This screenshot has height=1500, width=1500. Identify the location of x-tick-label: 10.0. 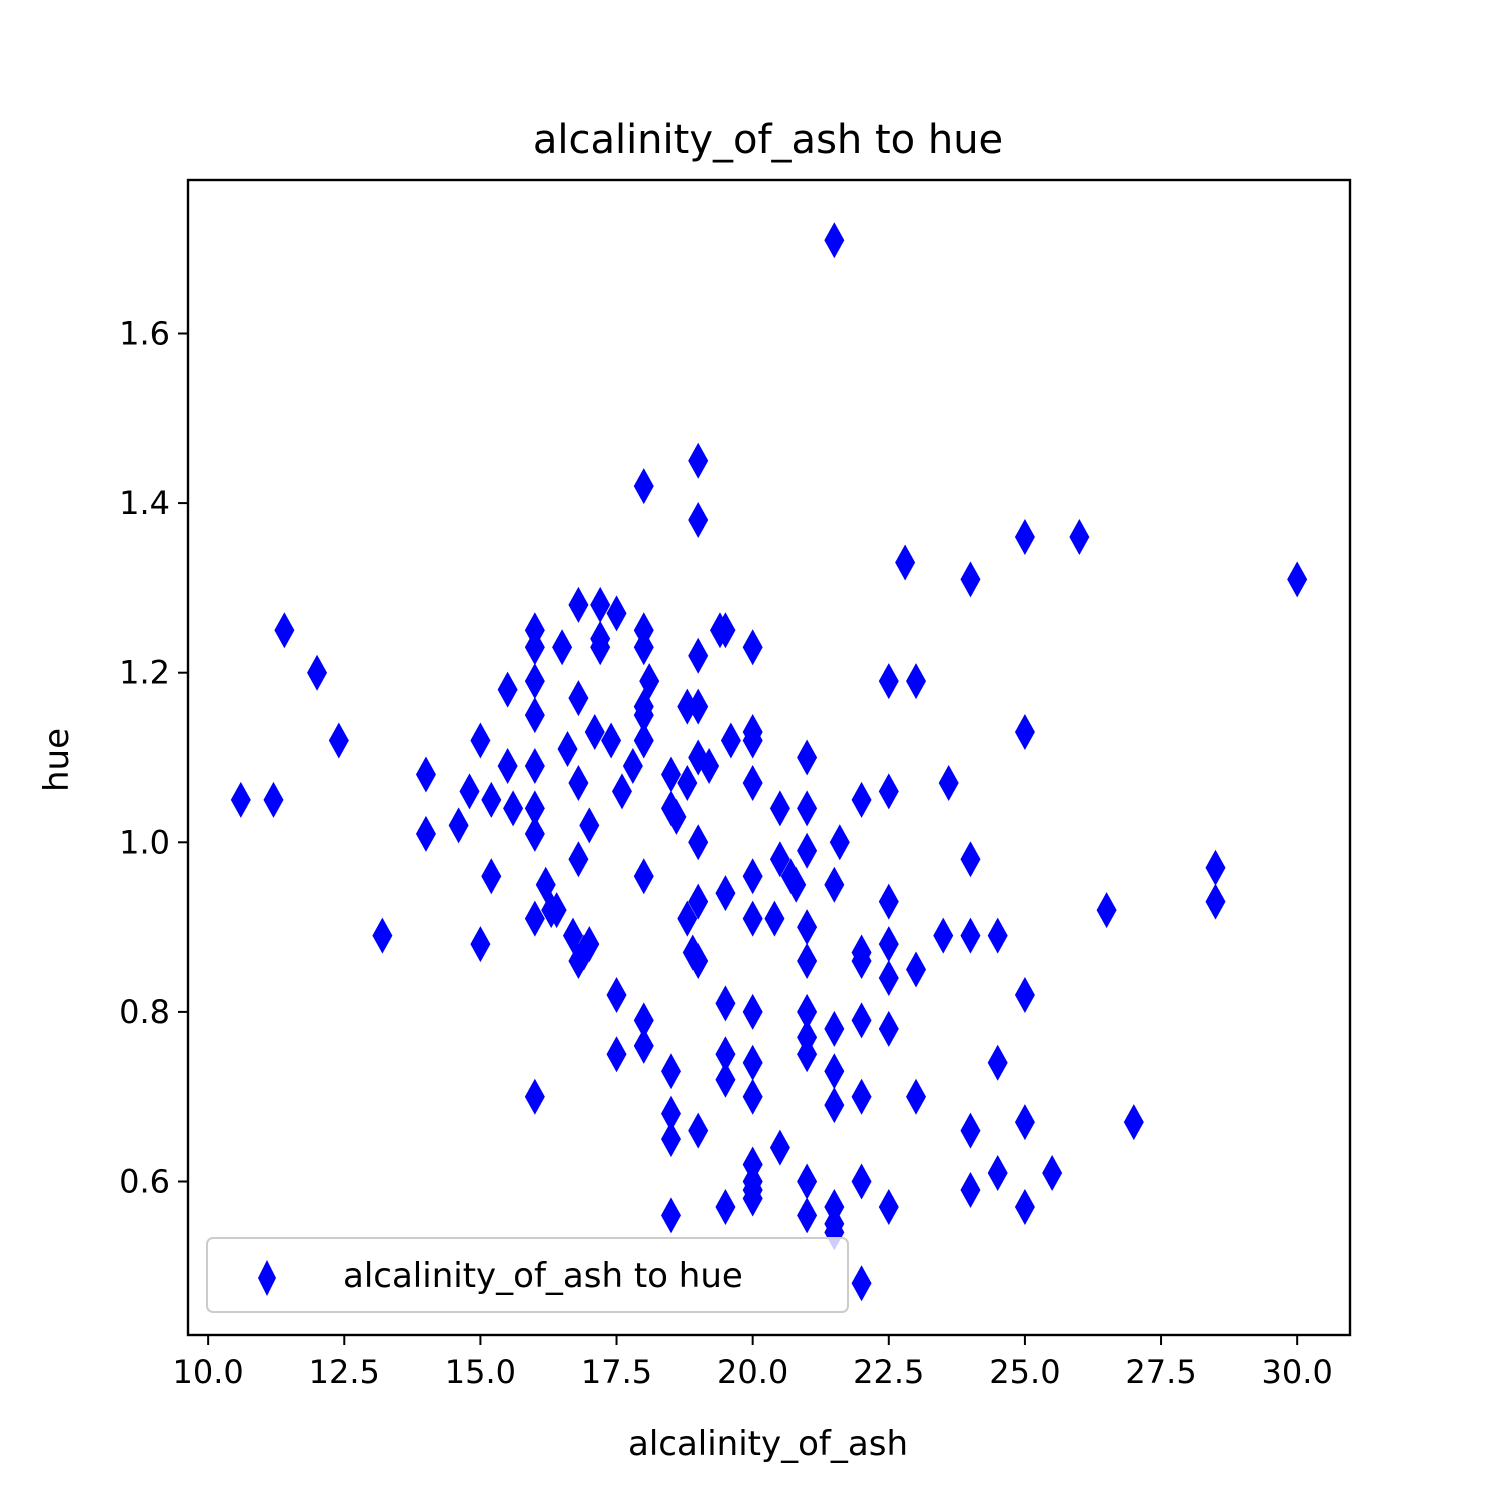
(208, 1372).